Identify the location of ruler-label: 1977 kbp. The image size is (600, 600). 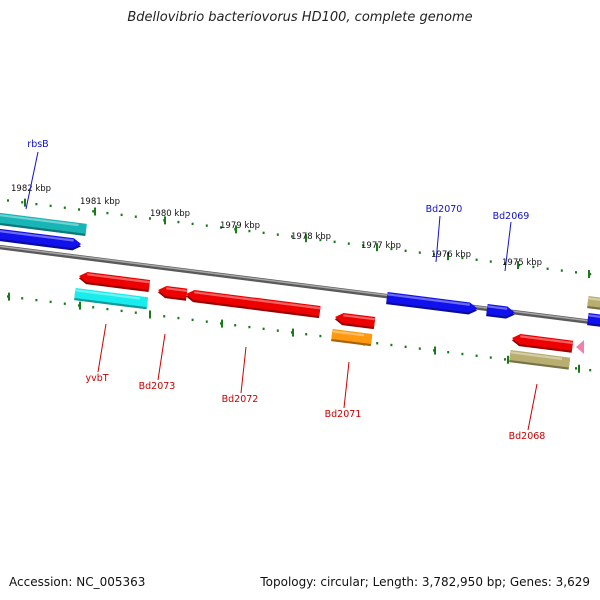
(381, 246).